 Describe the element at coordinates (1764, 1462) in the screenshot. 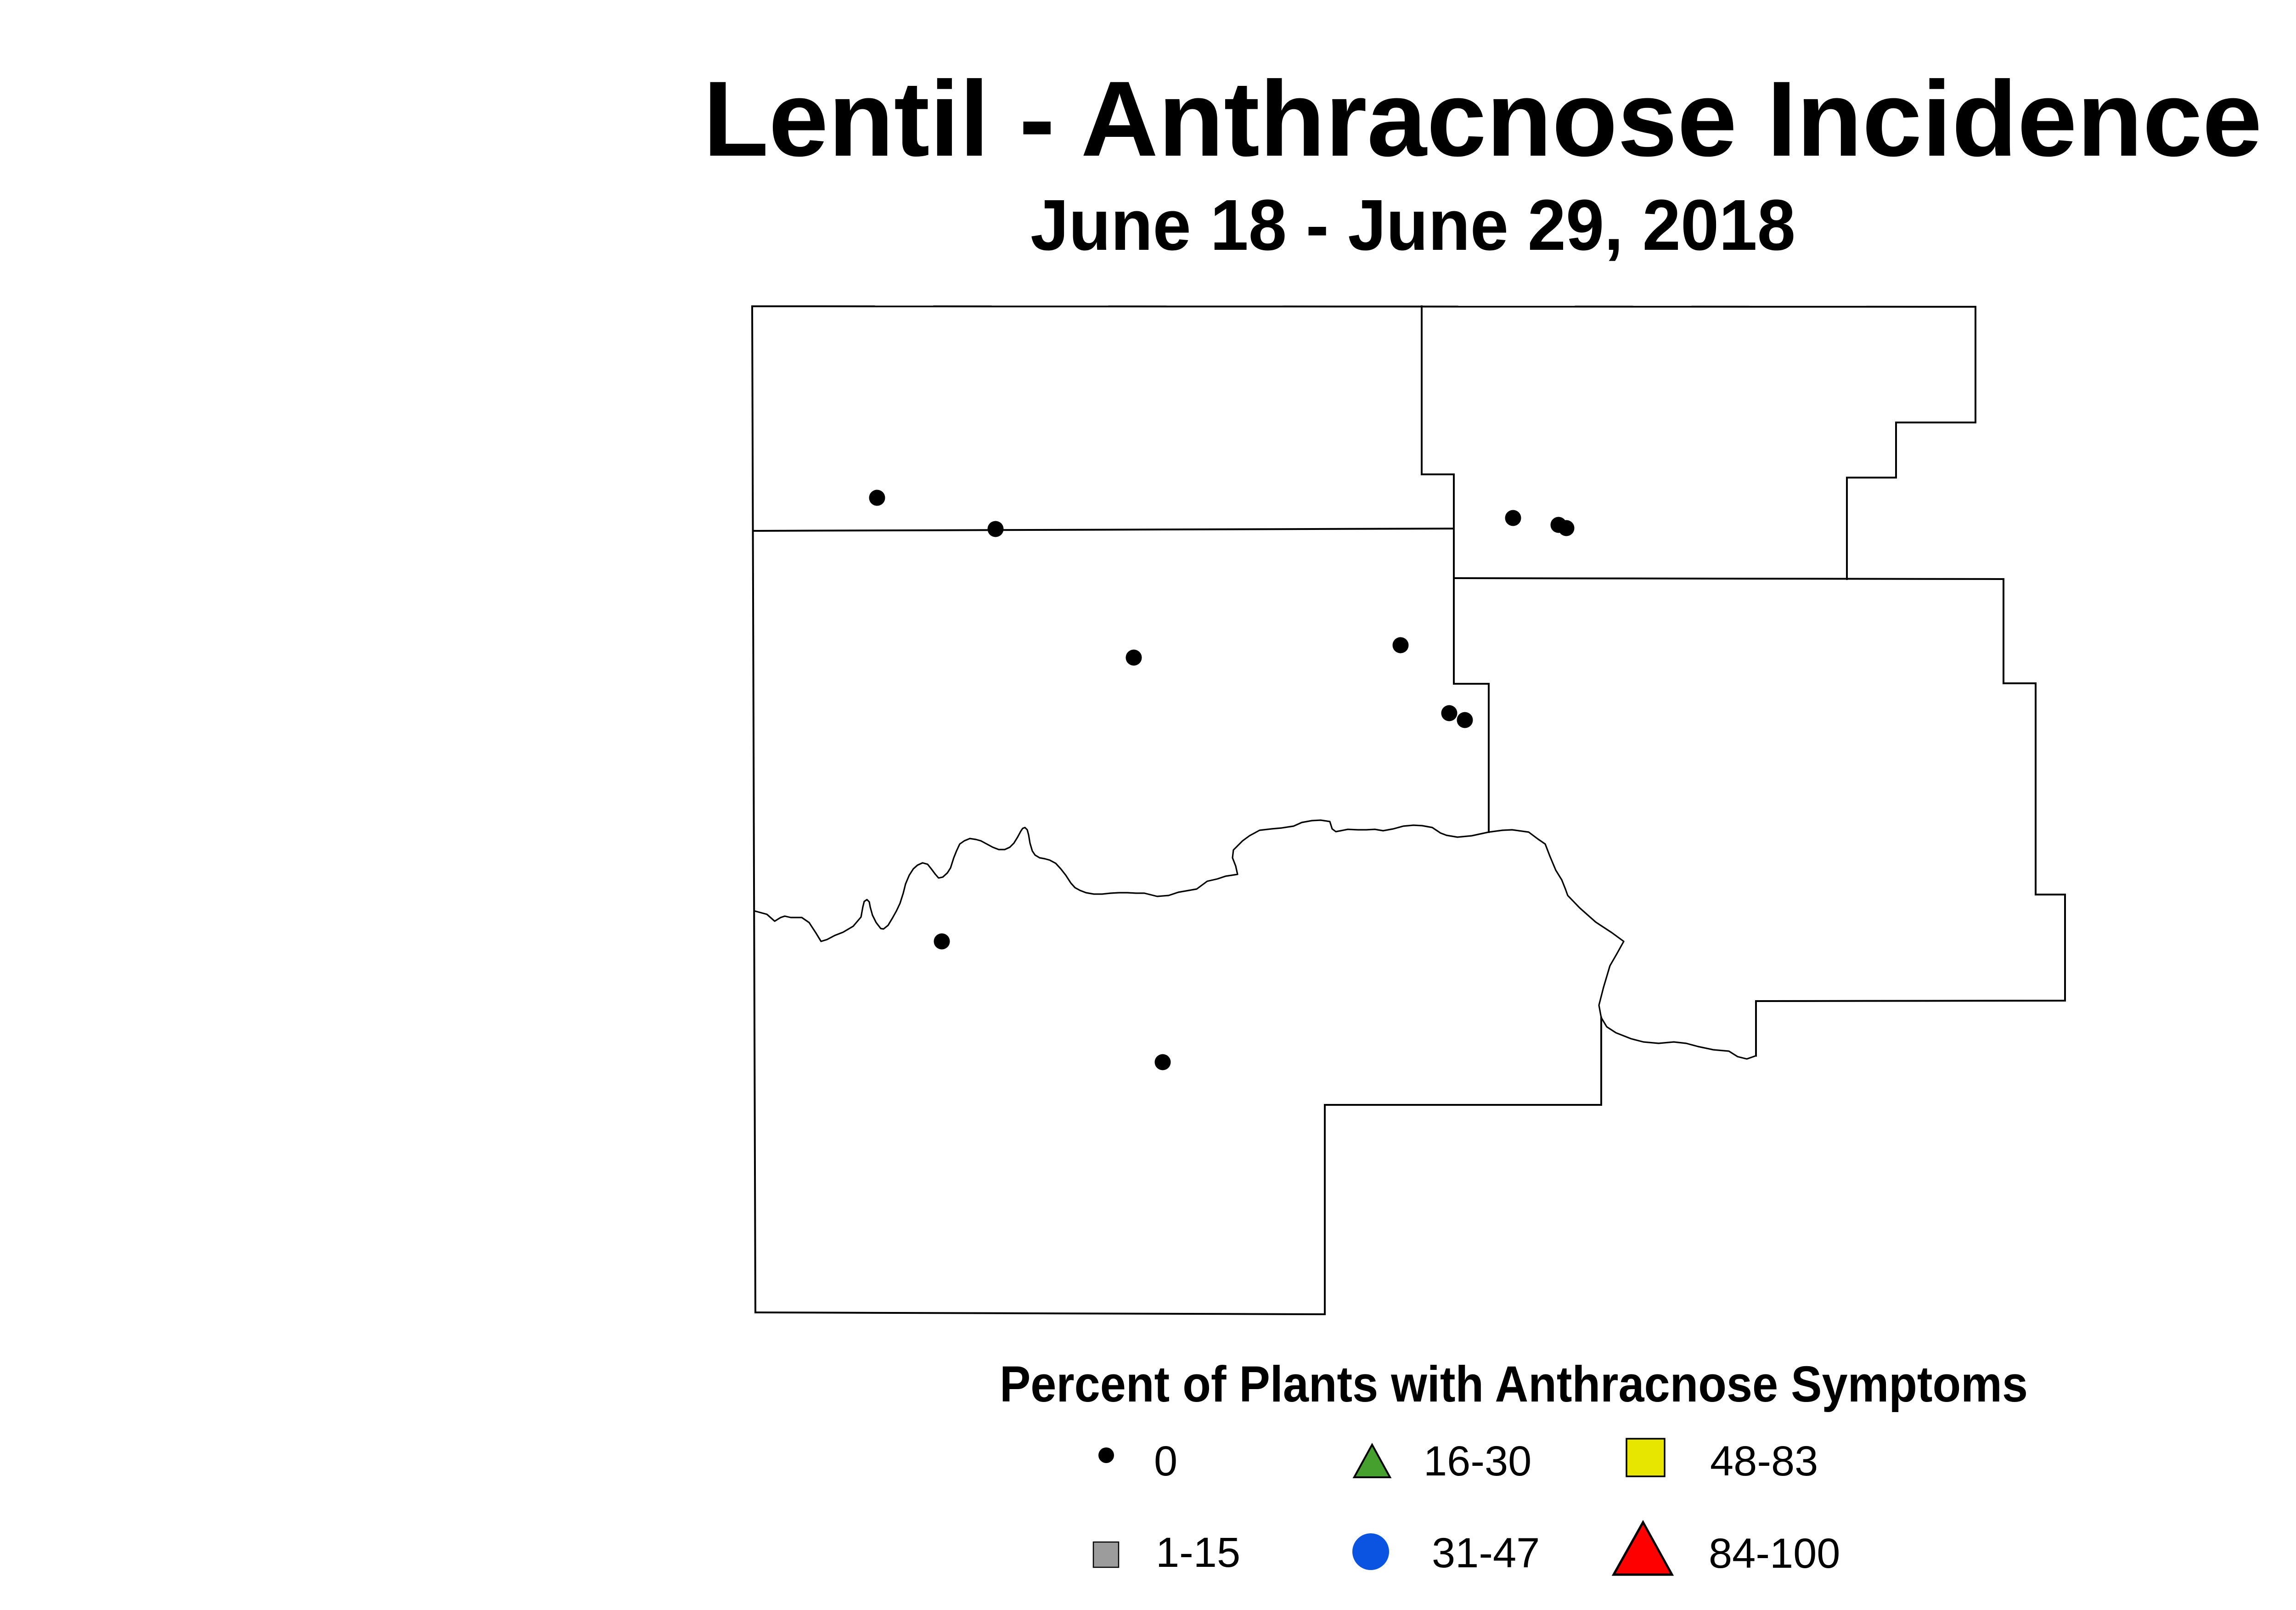

I see `svg-text: 48-83` at that location.